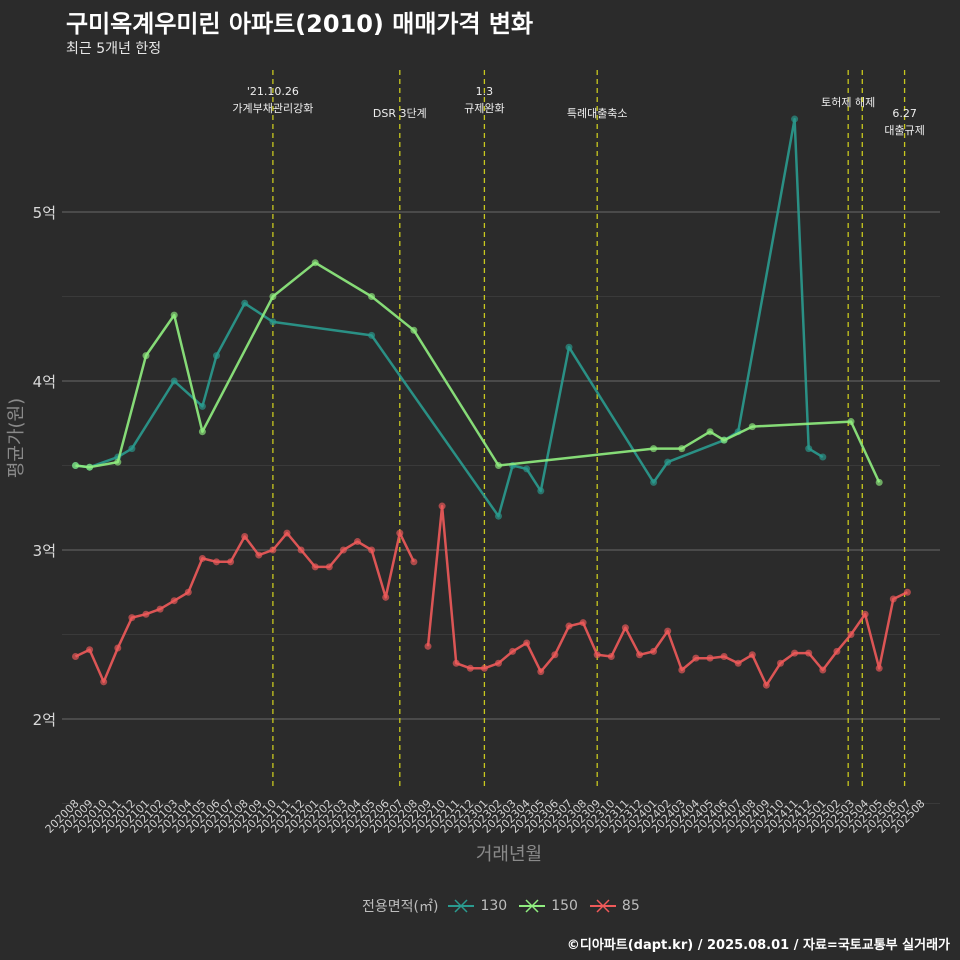 The width and height of the screenshot is (960, 960). Describe the element at coordinates (300, 24) in the screenshot. I see `chart-title: 구미옥계우미린 아파트(2010) 매매가격 변화` at that location.